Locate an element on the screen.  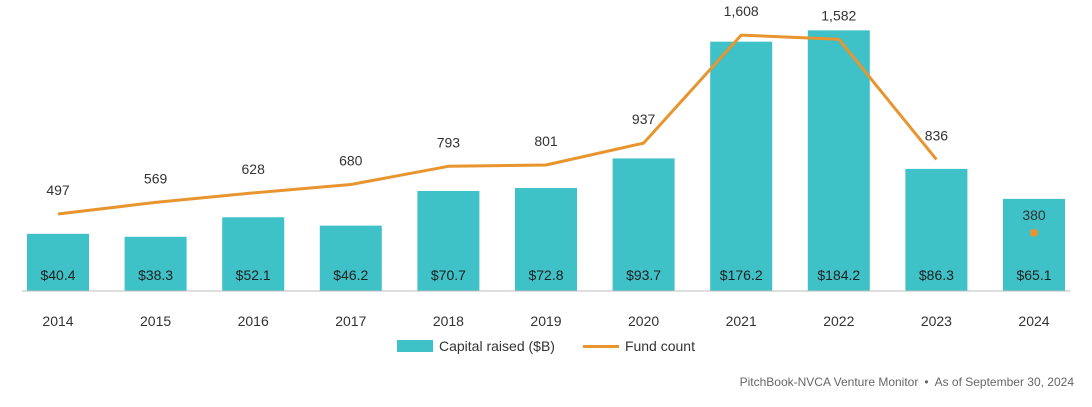
source-date: As of September 30, 2024 is located at coordinates (1004, 382).